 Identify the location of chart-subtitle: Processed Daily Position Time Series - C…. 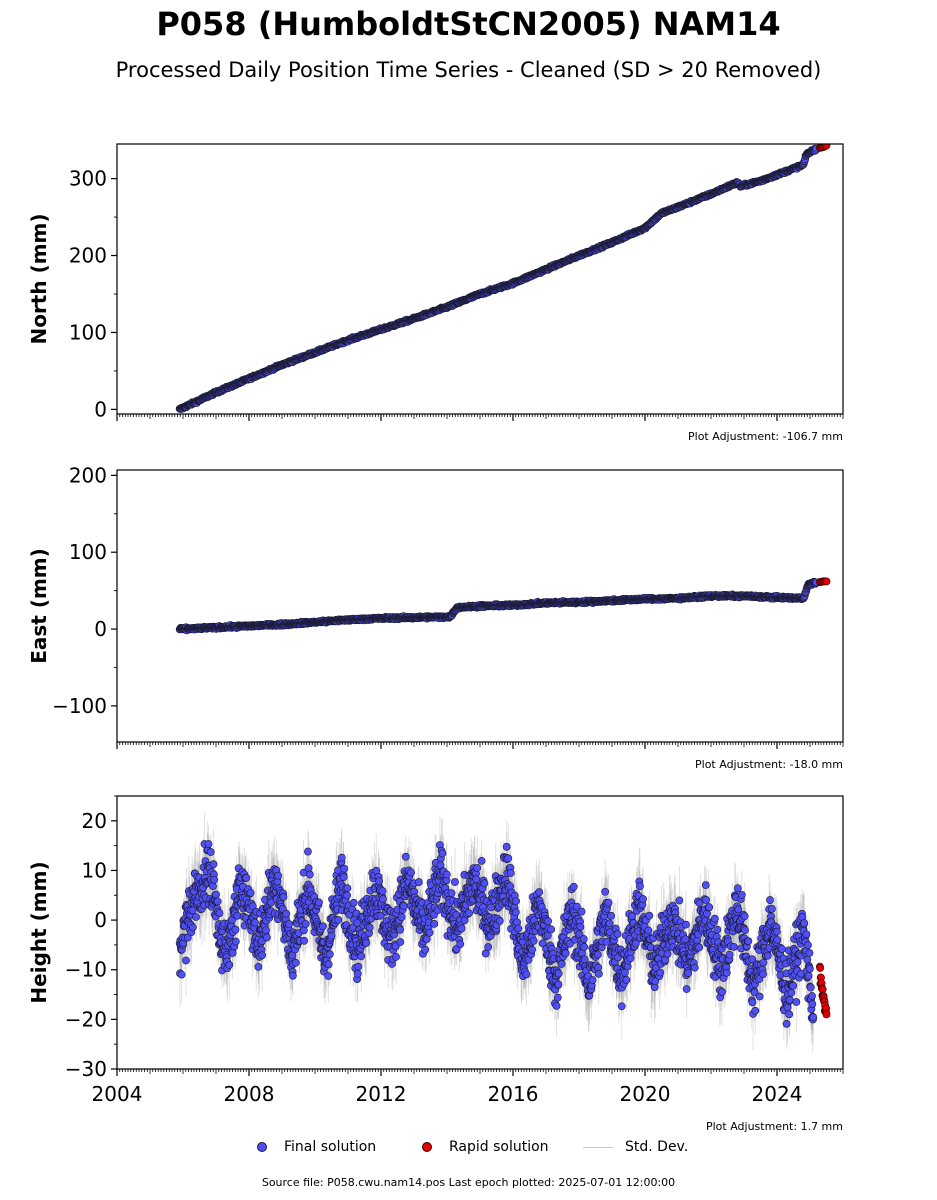
(468, 70).